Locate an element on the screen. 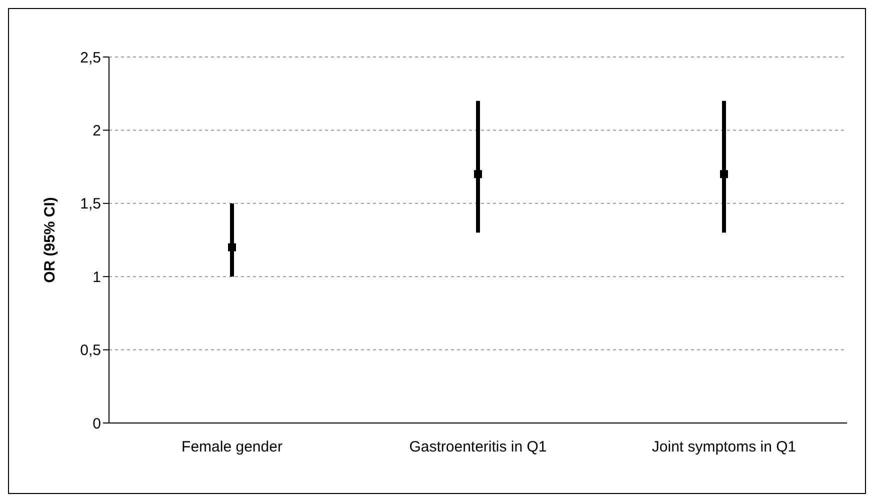  x-tick-label: Female gender is located at coordinates (232, 447).